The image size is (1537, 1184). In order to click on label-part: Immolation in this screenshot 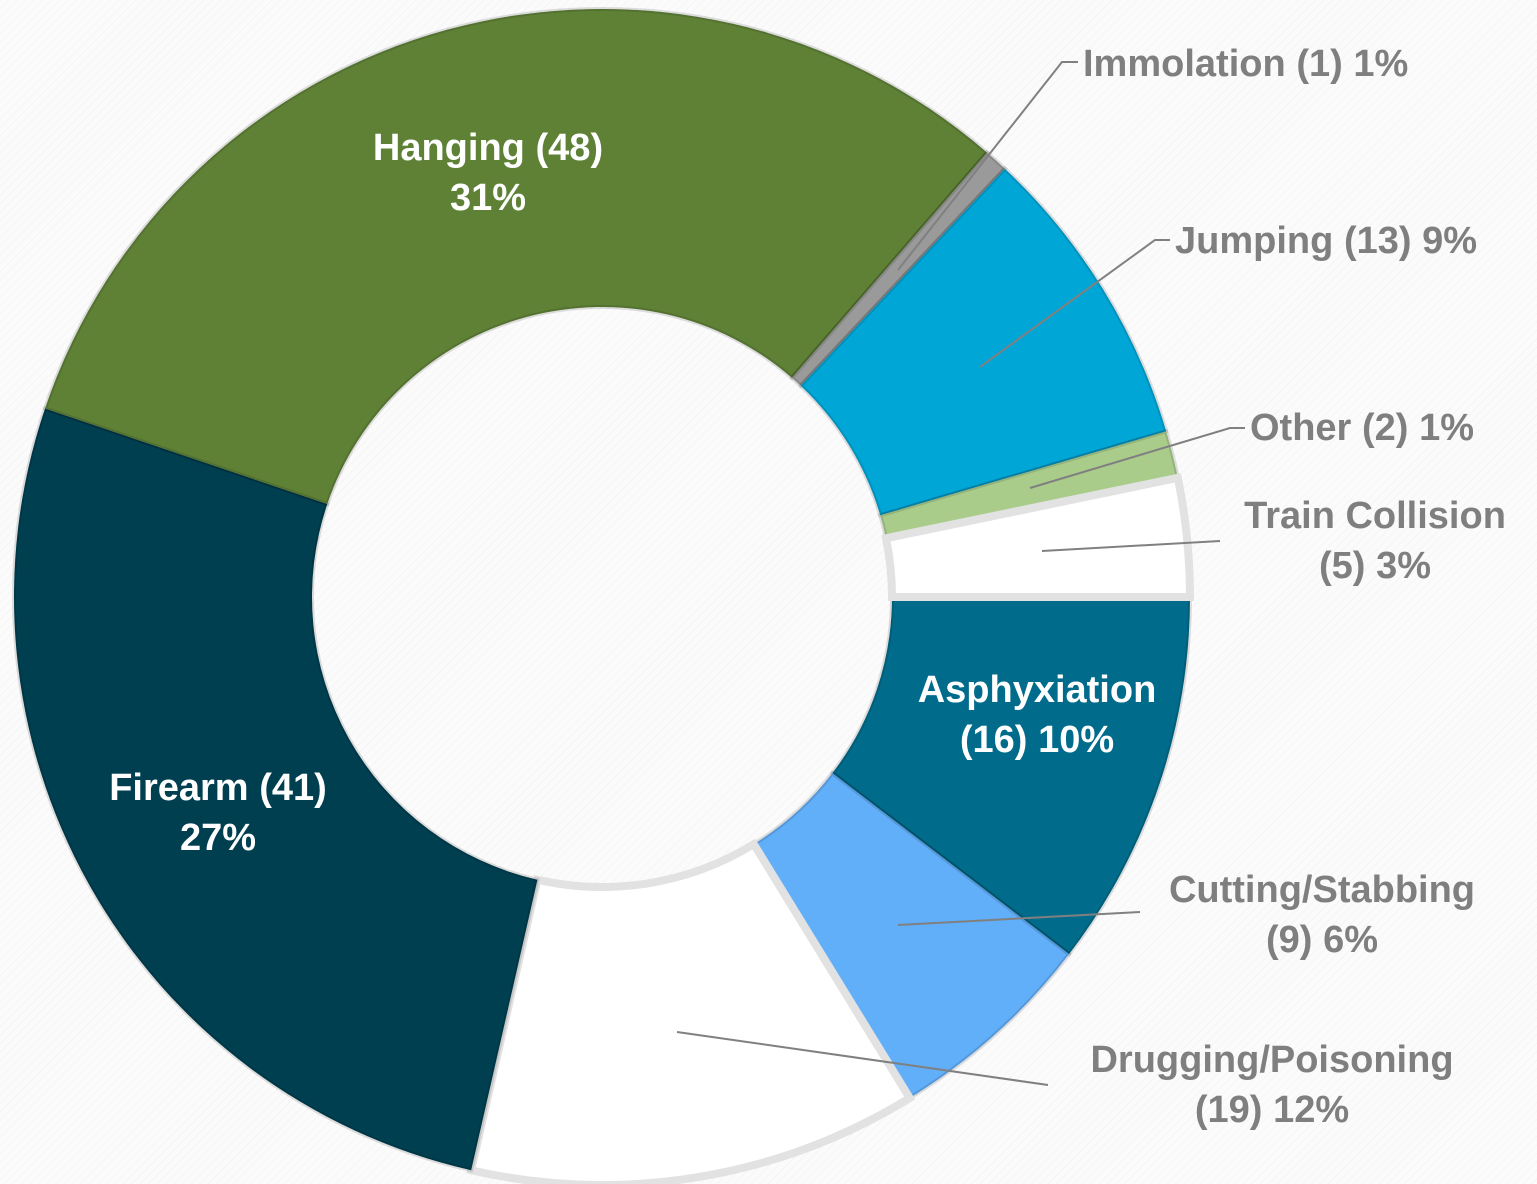, I will do `click(1184, 64)`.